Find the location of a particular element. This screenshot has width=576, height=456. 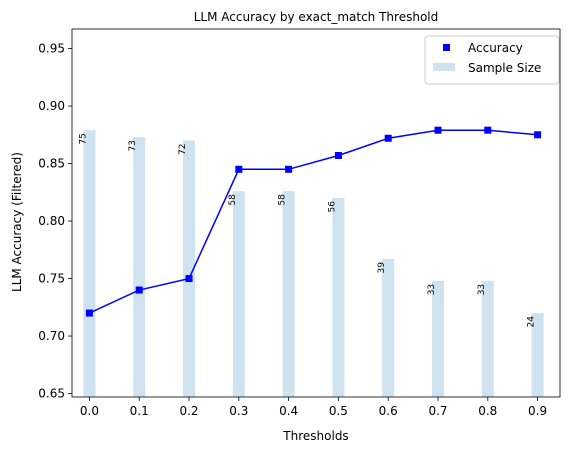

y-tick-label: 0.80 is located at coordinates (51, 221).